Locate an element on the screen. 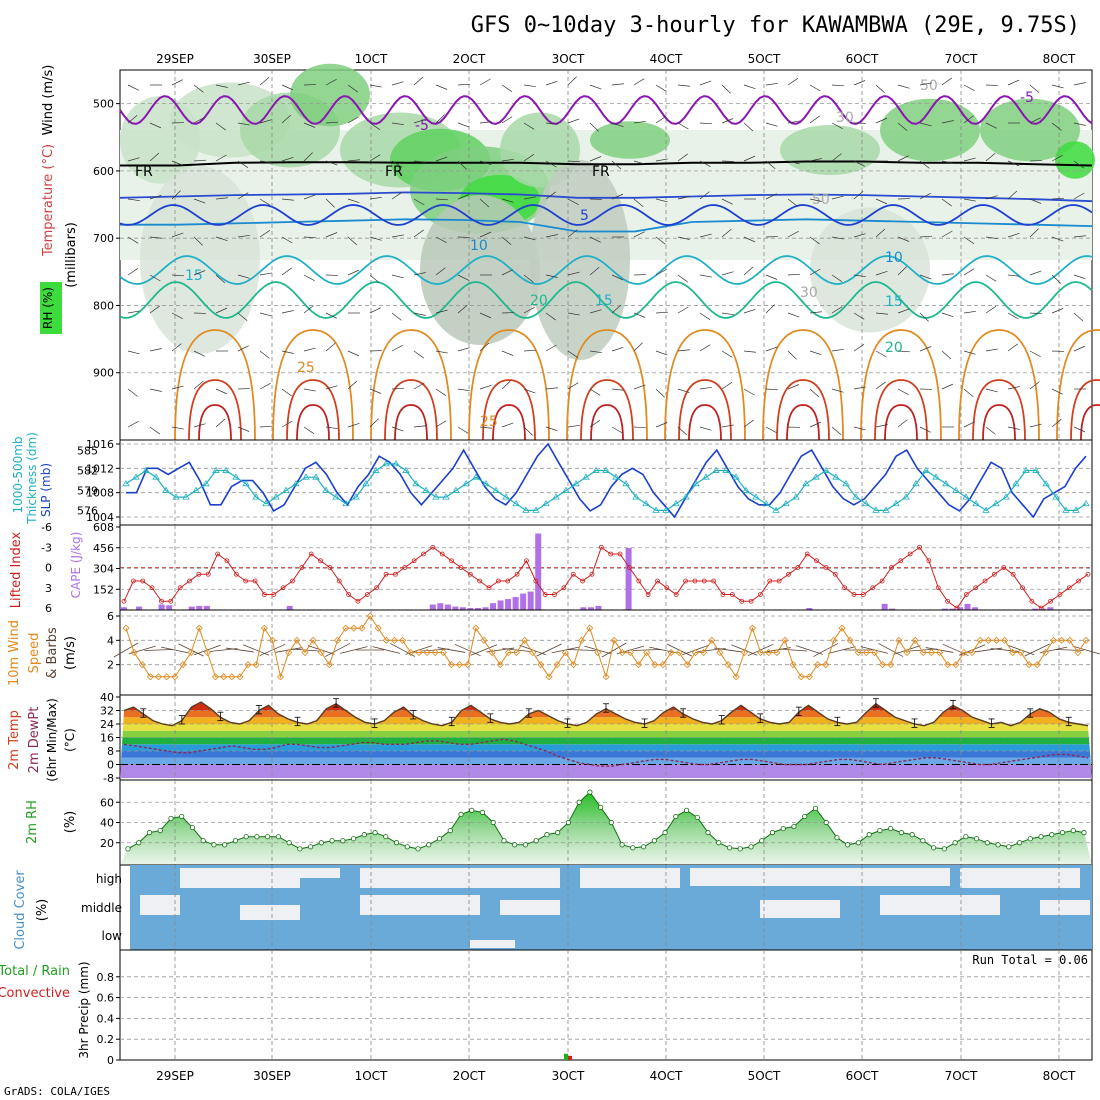  precip-total-bar is located at coordinates (566, 1056).